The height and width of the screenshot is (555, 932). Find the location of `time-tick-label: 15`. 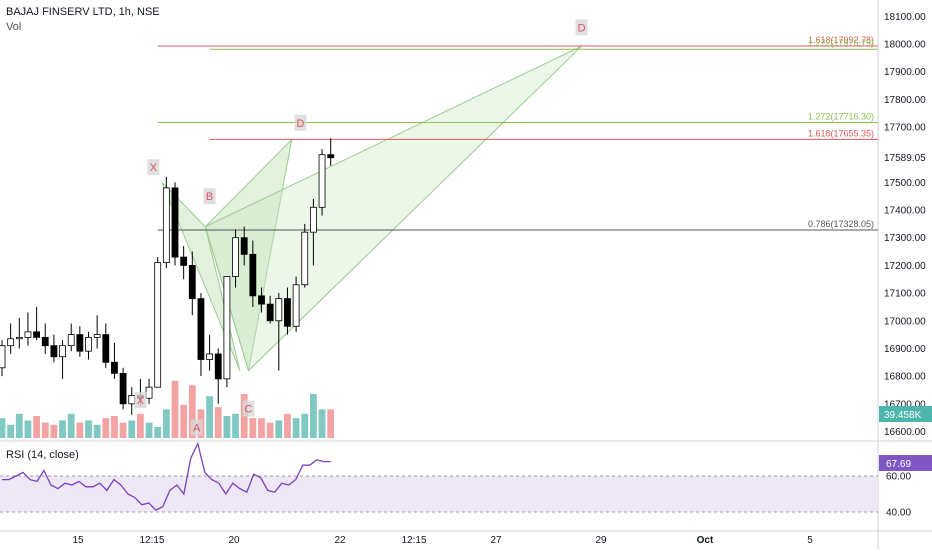

time-tick-label: 15 is located at coordinates (78, 540).